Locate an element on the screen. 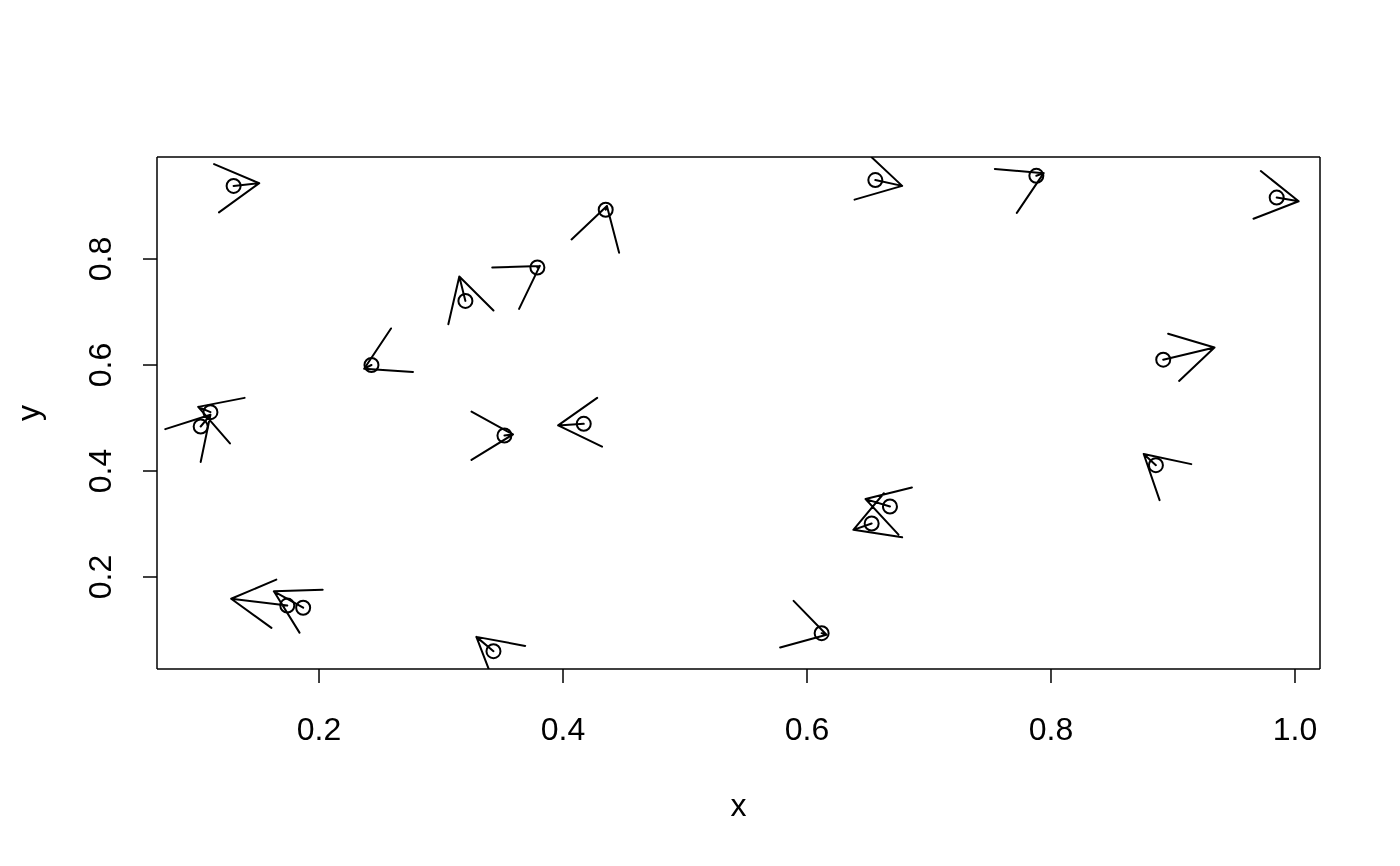  x-axis-title: x is located at coordinates (738, 805).